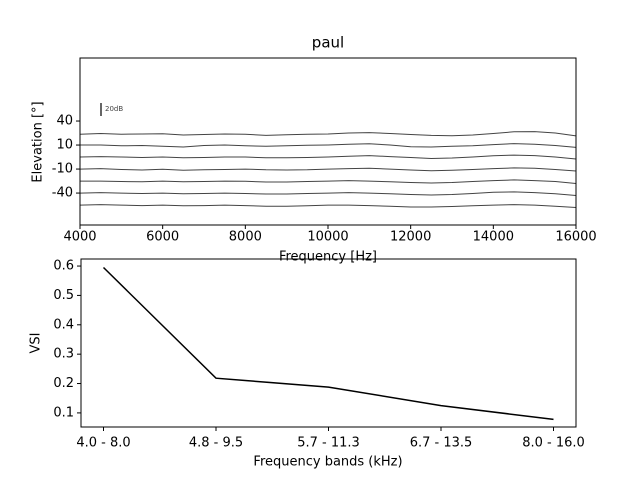 The height and width of the screenshot is (480, 640). I want to click on x-tick-label: 16000, so click(575, 237).